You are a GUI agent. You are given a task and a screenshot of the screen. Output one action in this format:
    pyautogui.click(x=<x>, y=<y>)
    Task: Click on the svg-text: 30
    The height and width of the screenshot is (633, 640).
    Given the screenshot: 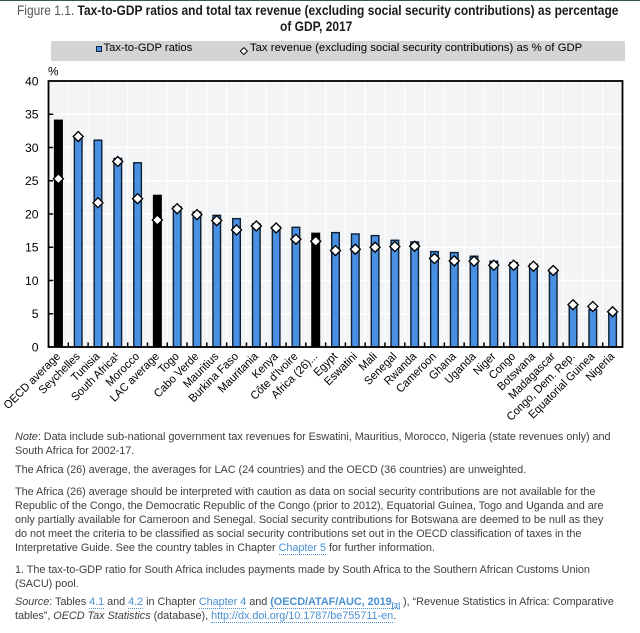 What is the action you would take?
    pyautogui.click(x=32, y=148)
    